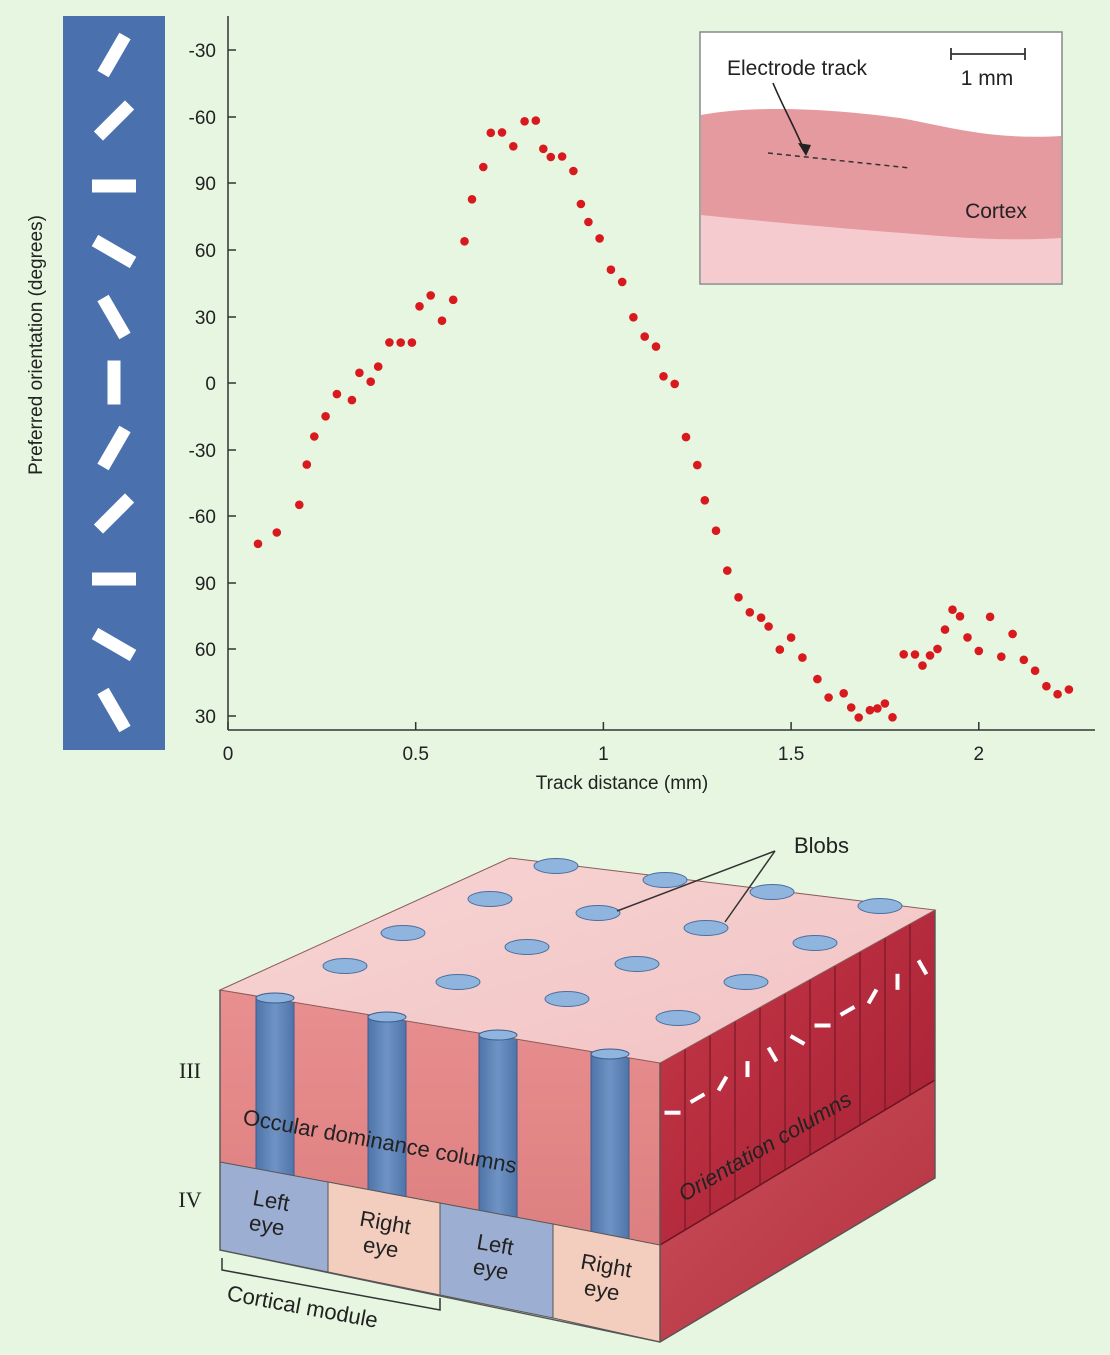  What do you see at coordinates (205, 584) in the screenshot?
I see `y-tick-label: 90` at bounding box center [205, 584].